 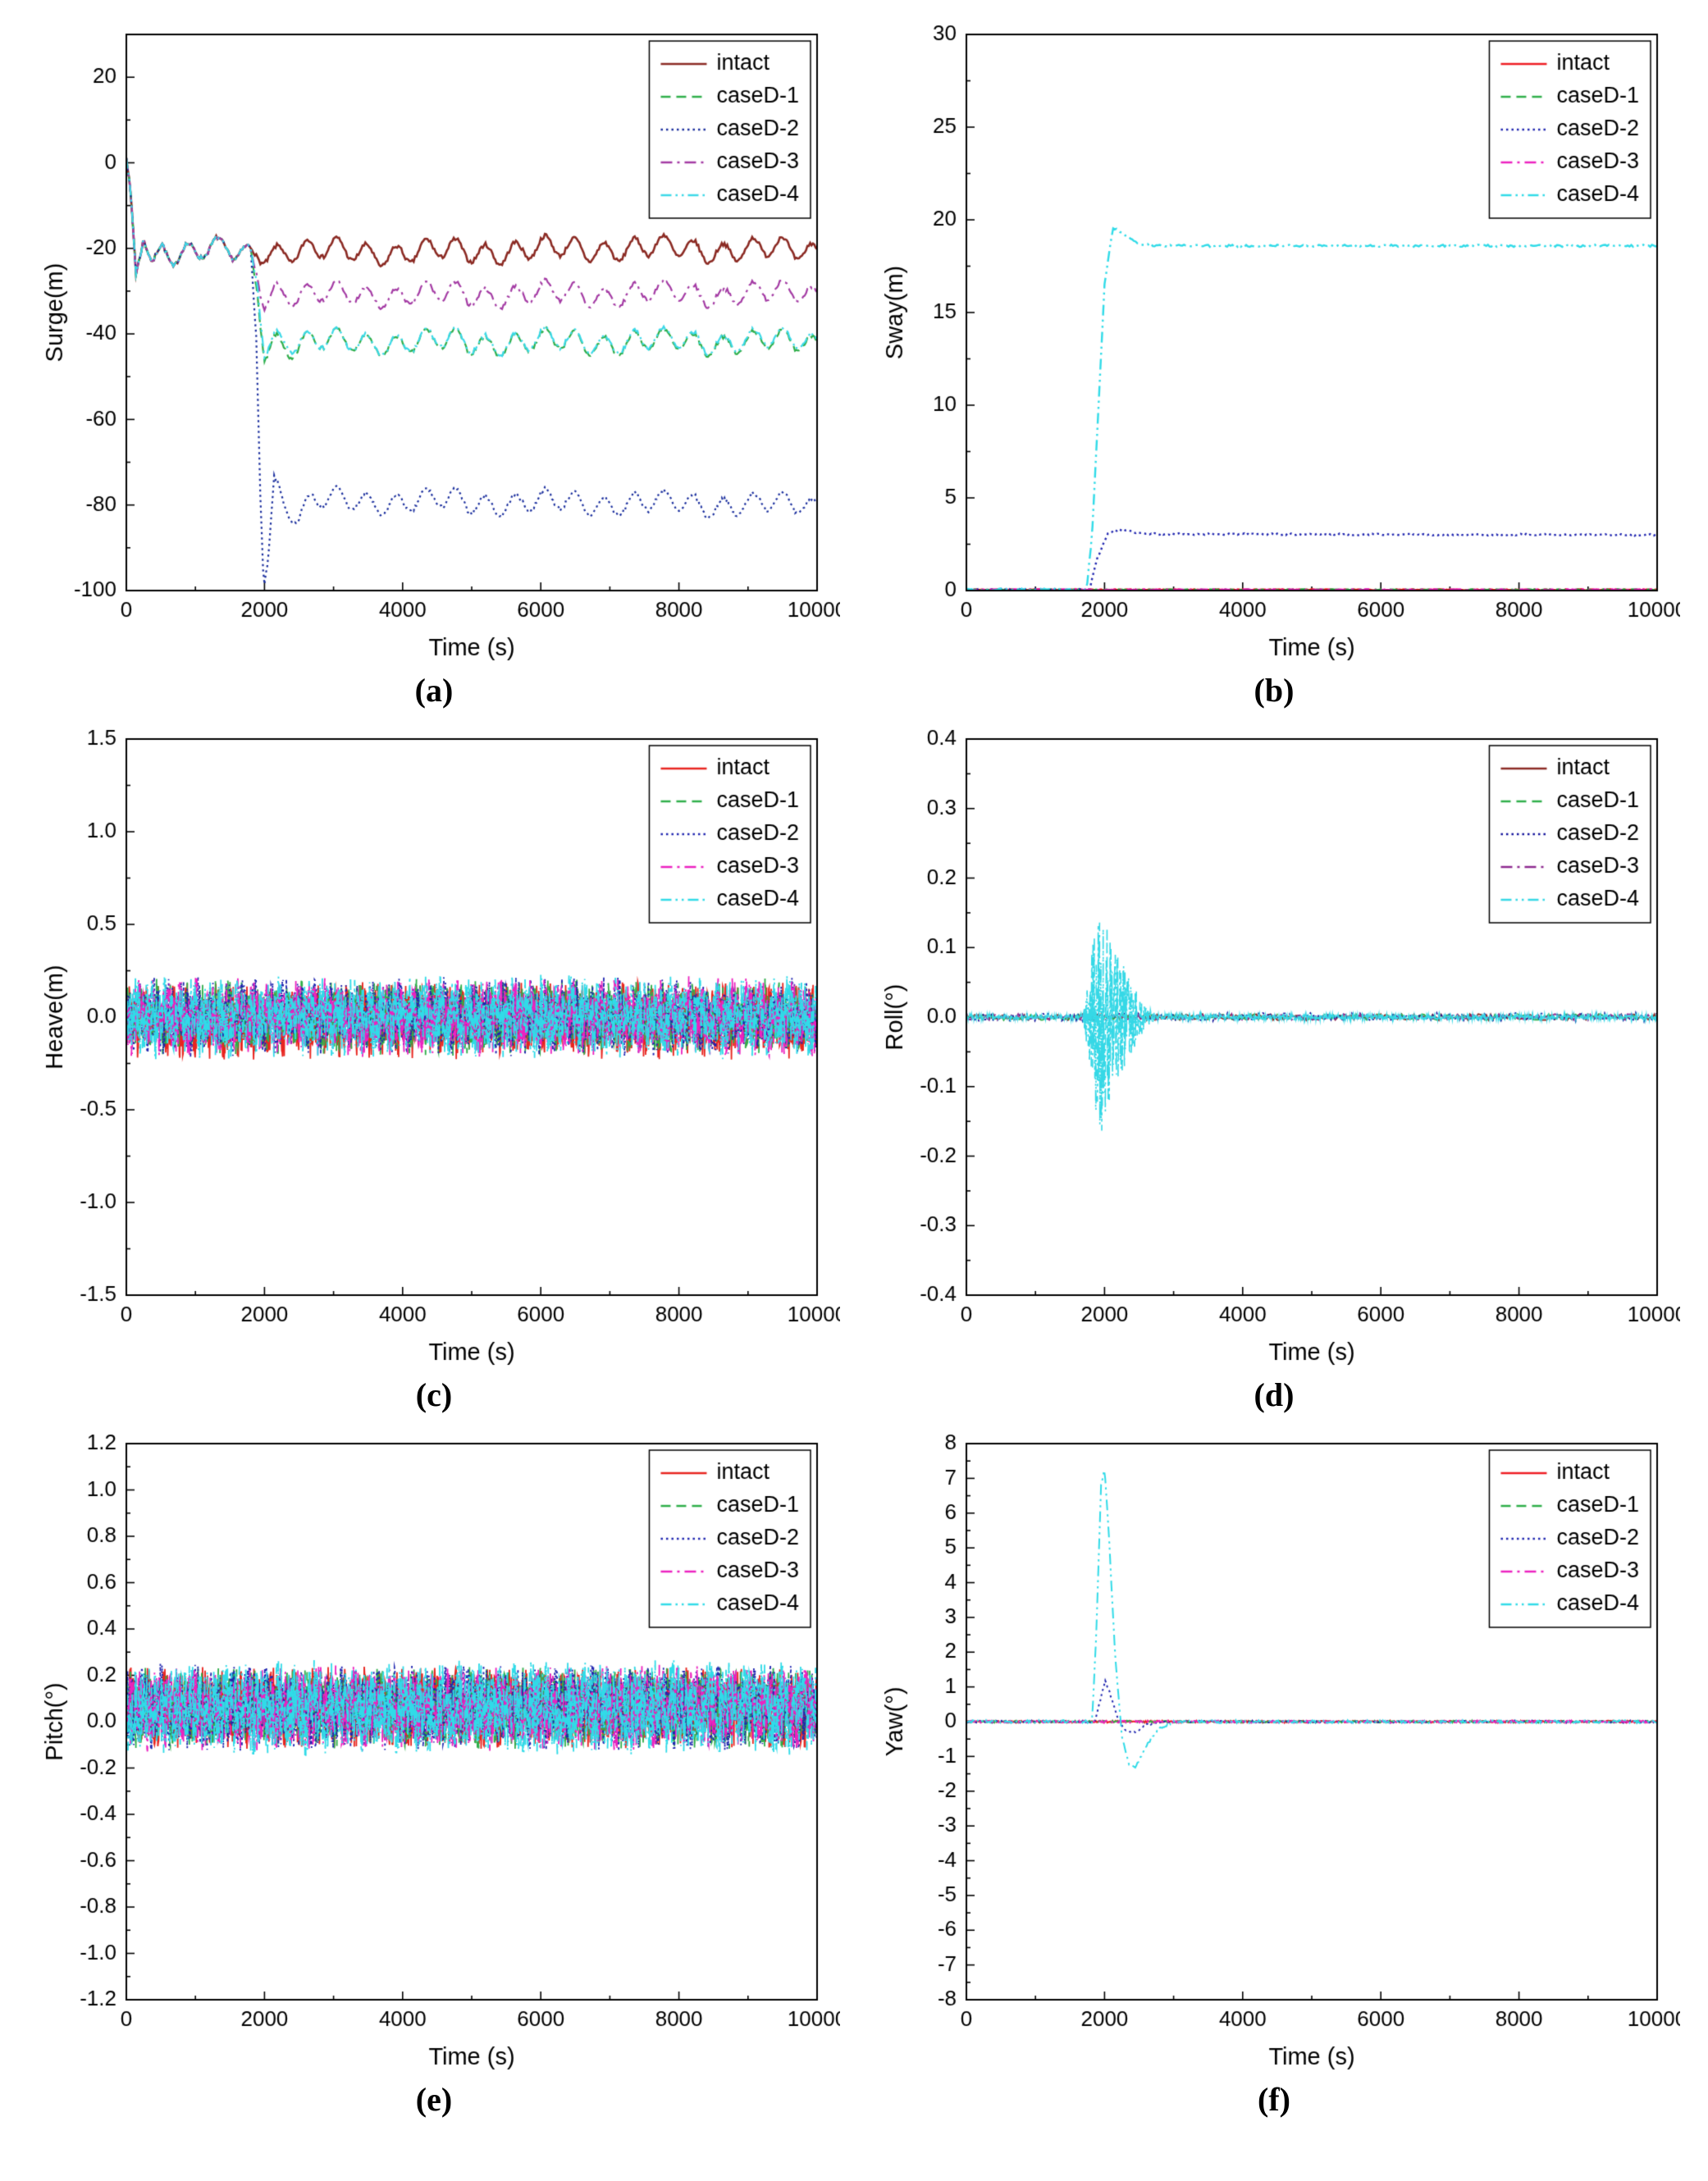 What do you see at coordinates (1274, 1046) in the screenshot?
I see `chart-canvas-roll` at bounding box center [1274, 1046].